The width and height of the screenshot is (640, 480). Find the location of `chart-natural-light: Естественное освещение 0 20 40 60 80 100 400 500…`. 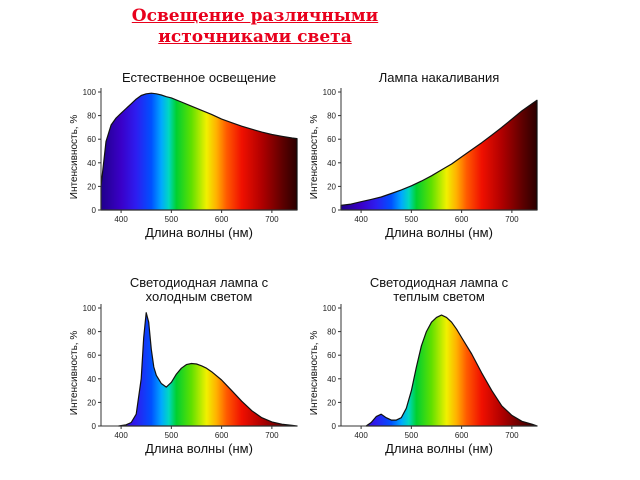

chart-natural-light: Естественное освещение 0 20 40 60 80 100 400 500… is located at coordinates (183, 155).